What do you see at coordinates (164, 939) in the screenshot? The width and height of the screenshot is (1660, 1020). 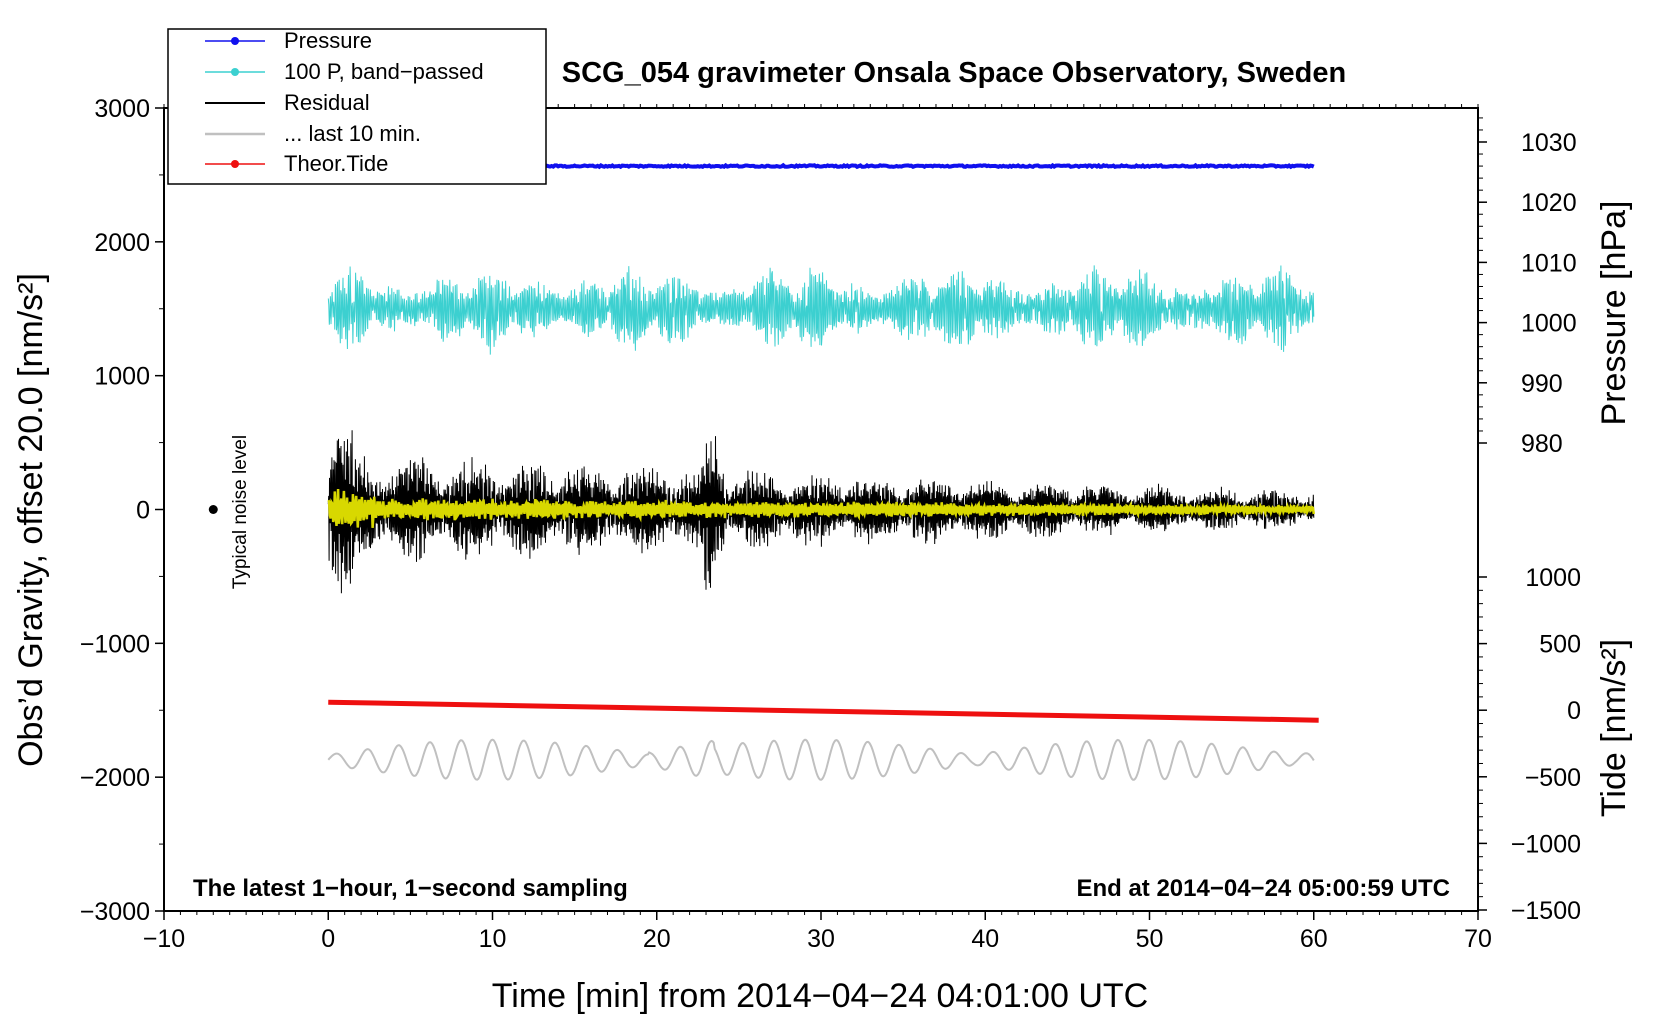 I see `x-tick-label: −10` at bounding box center [164, 939].